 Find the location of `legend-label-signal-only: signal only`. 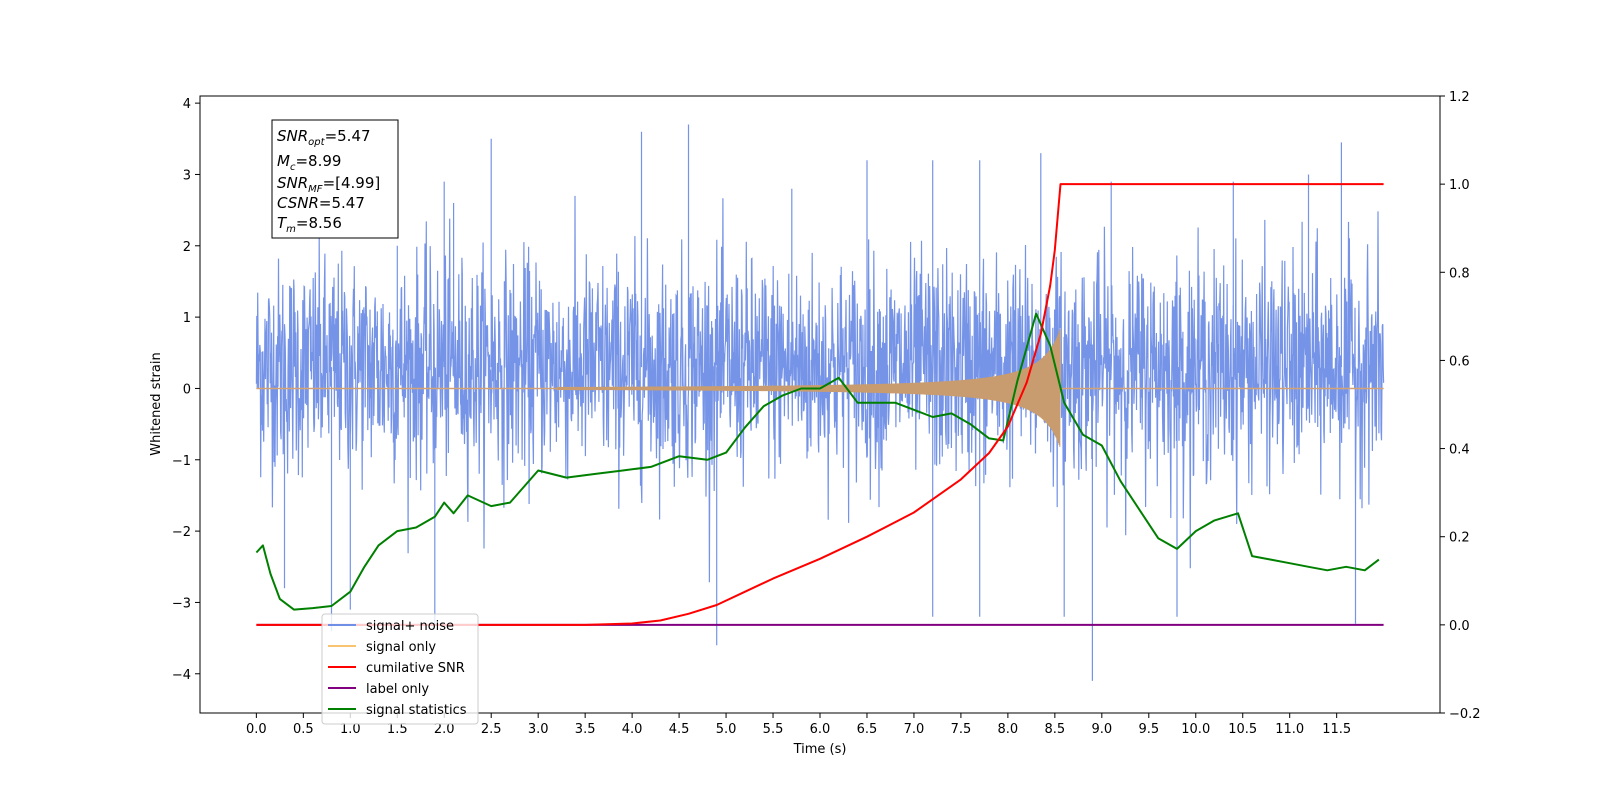

legend-label-signal-only: signal only is located at coordinates (401, 647).